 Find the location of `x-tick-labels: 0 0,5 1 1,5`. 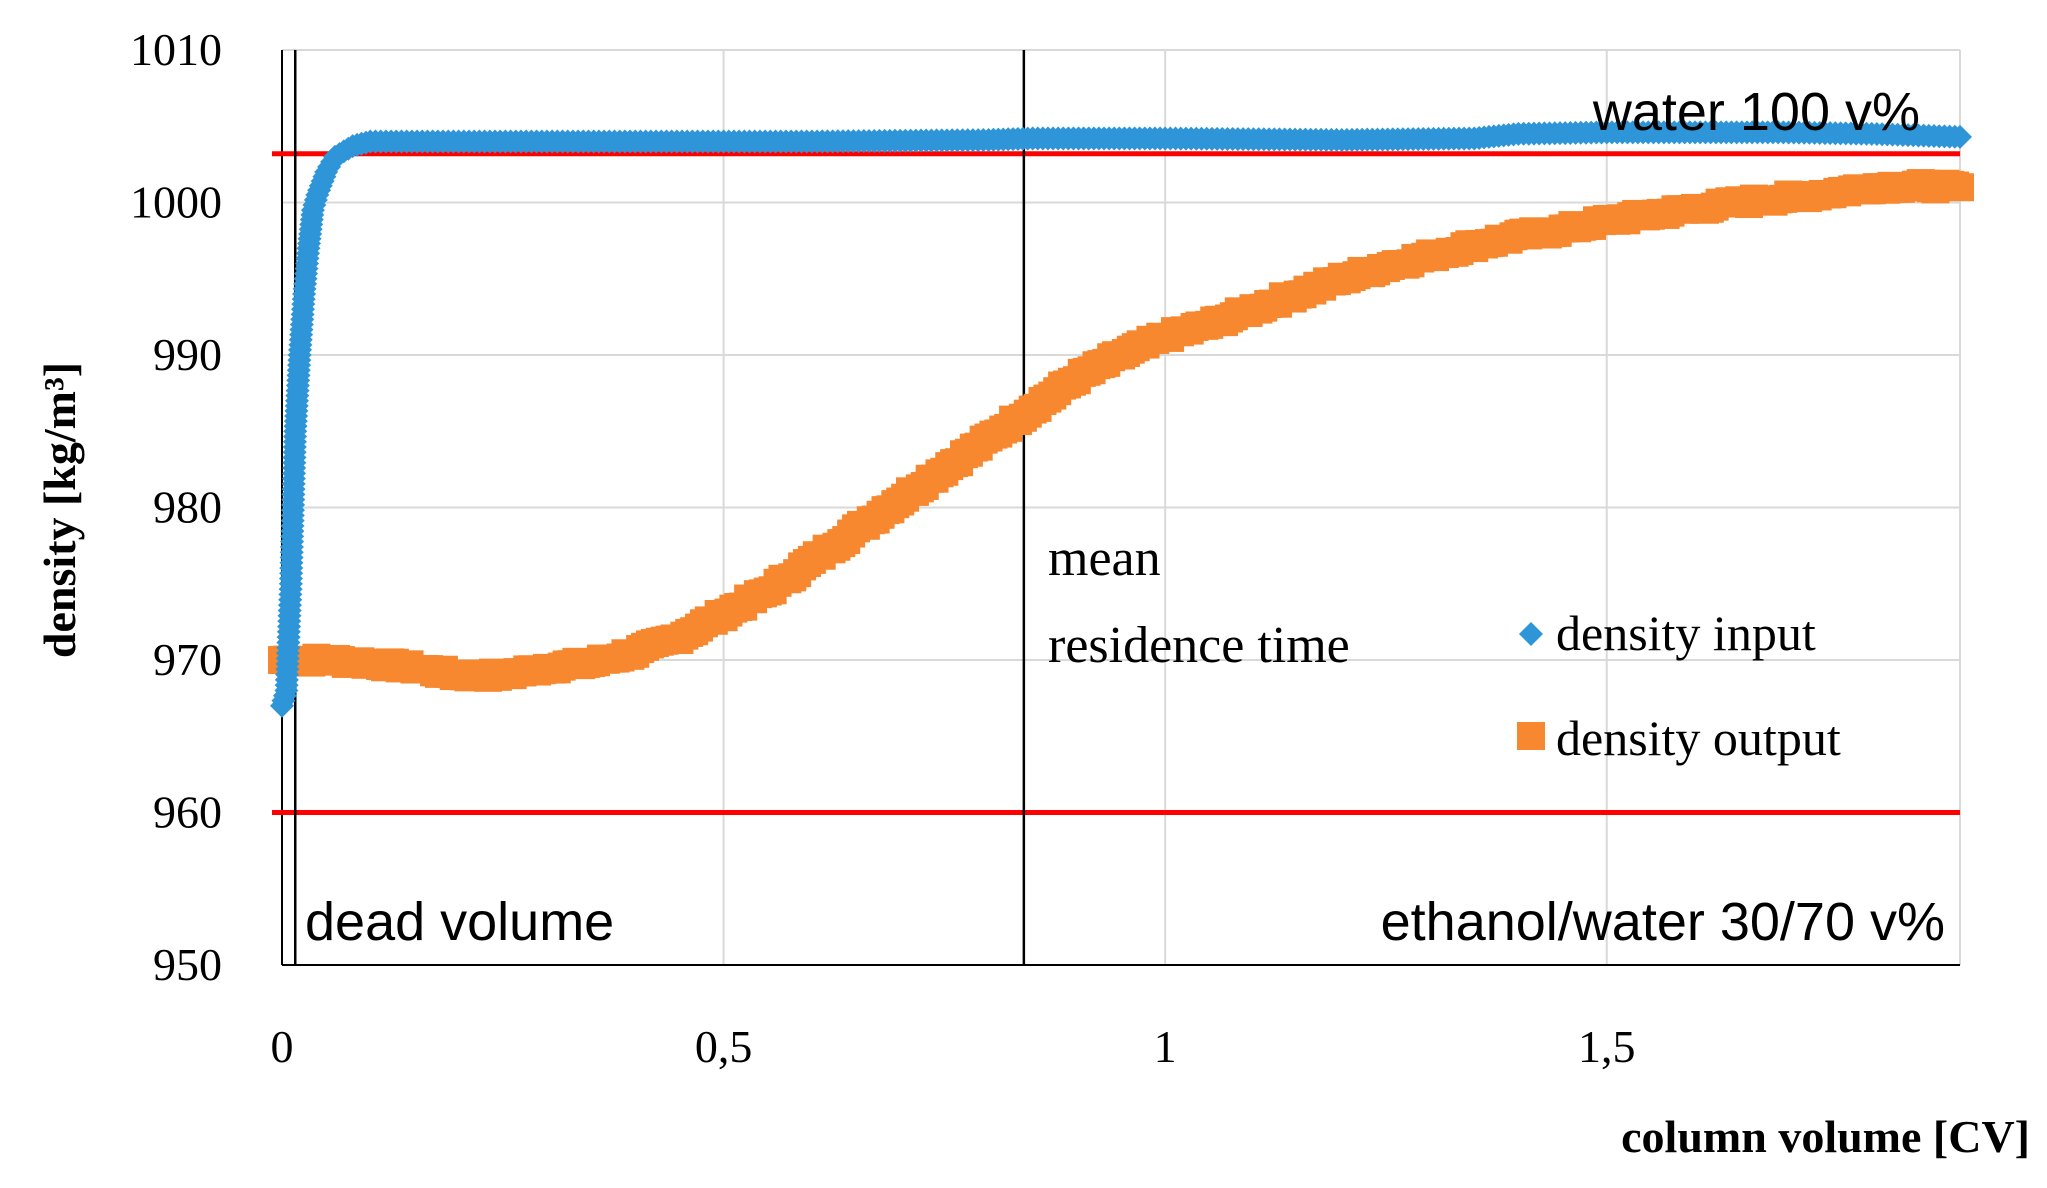

x-tick-labels: 0 0,5 1 1,5 is located at coordinates (953, 1046).